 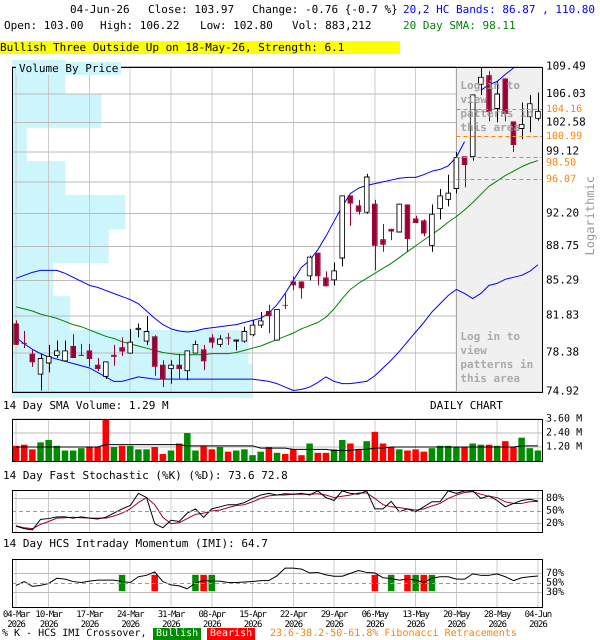 I want to click on x-tick-label: 13-May 2026, so click(x=416, y=620).